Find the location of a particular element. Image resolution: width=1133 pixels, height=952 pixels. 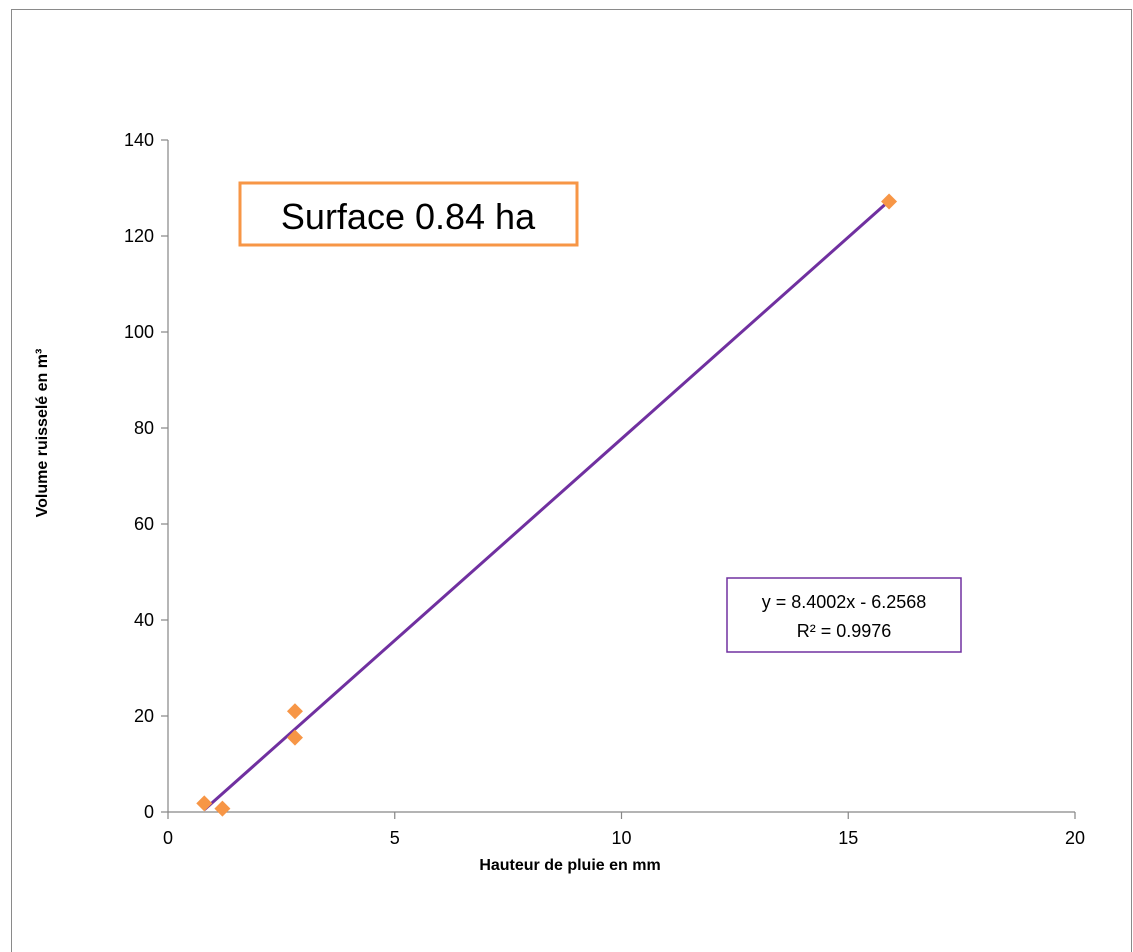

surface-annotation-box is located at coordinates (408, 214).